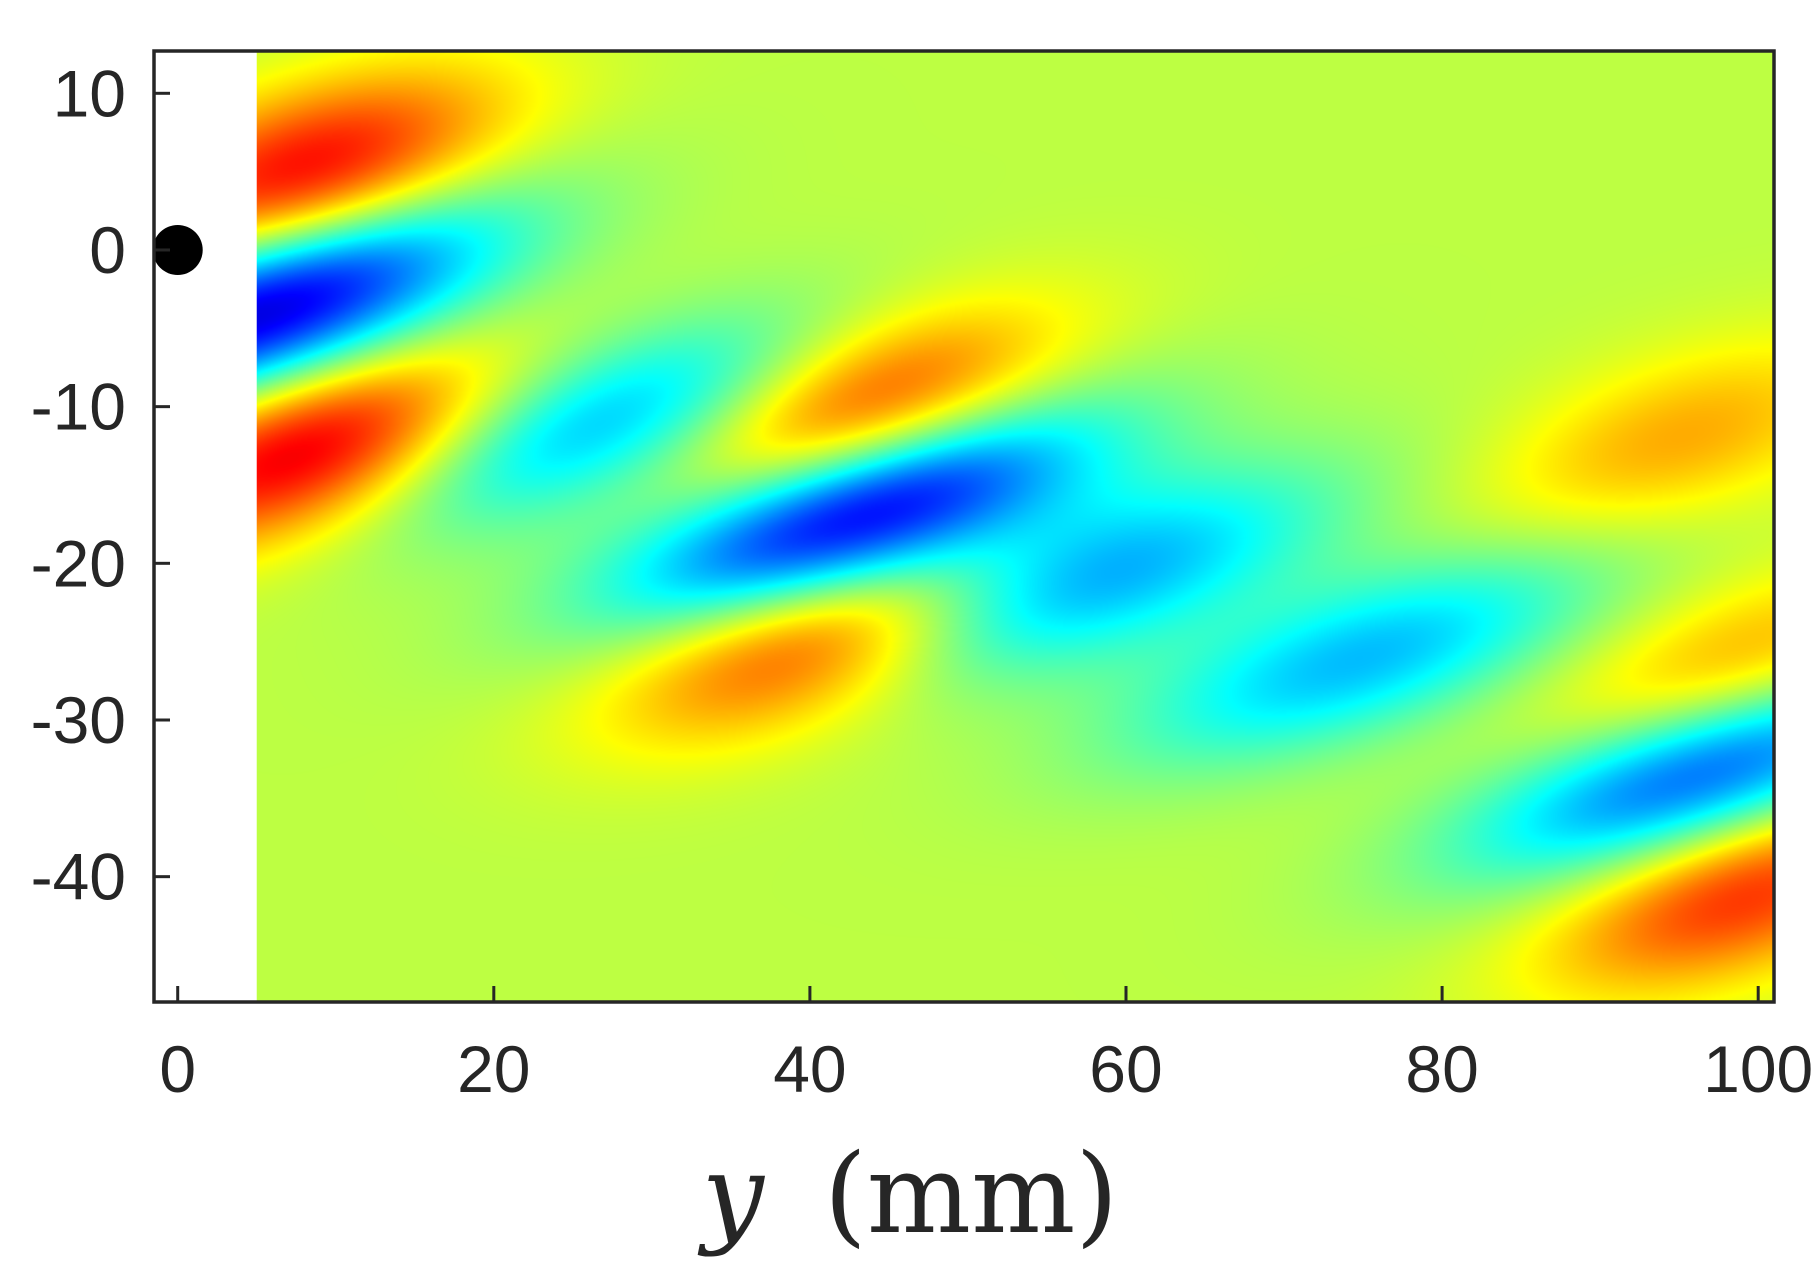  Describe the element at coordinates (78, 563) in the screenshot. I see `y-tick-label: -20` at that location.